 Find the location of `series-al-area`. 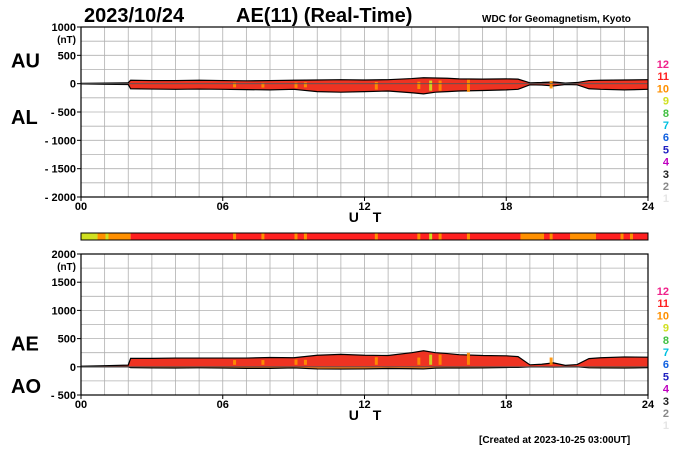

series-al-area is located at coordinates (364, 88).